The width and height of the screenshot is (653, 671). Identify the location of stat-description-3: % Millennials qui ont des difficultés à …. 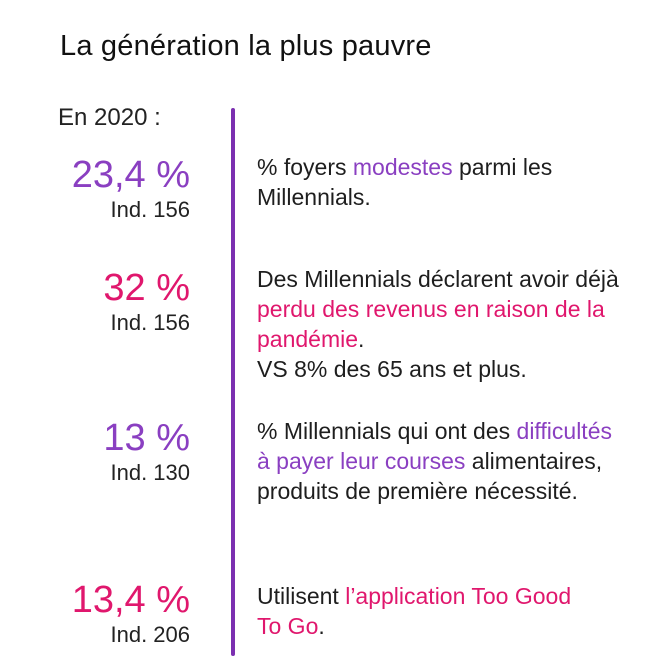
(442, 461).